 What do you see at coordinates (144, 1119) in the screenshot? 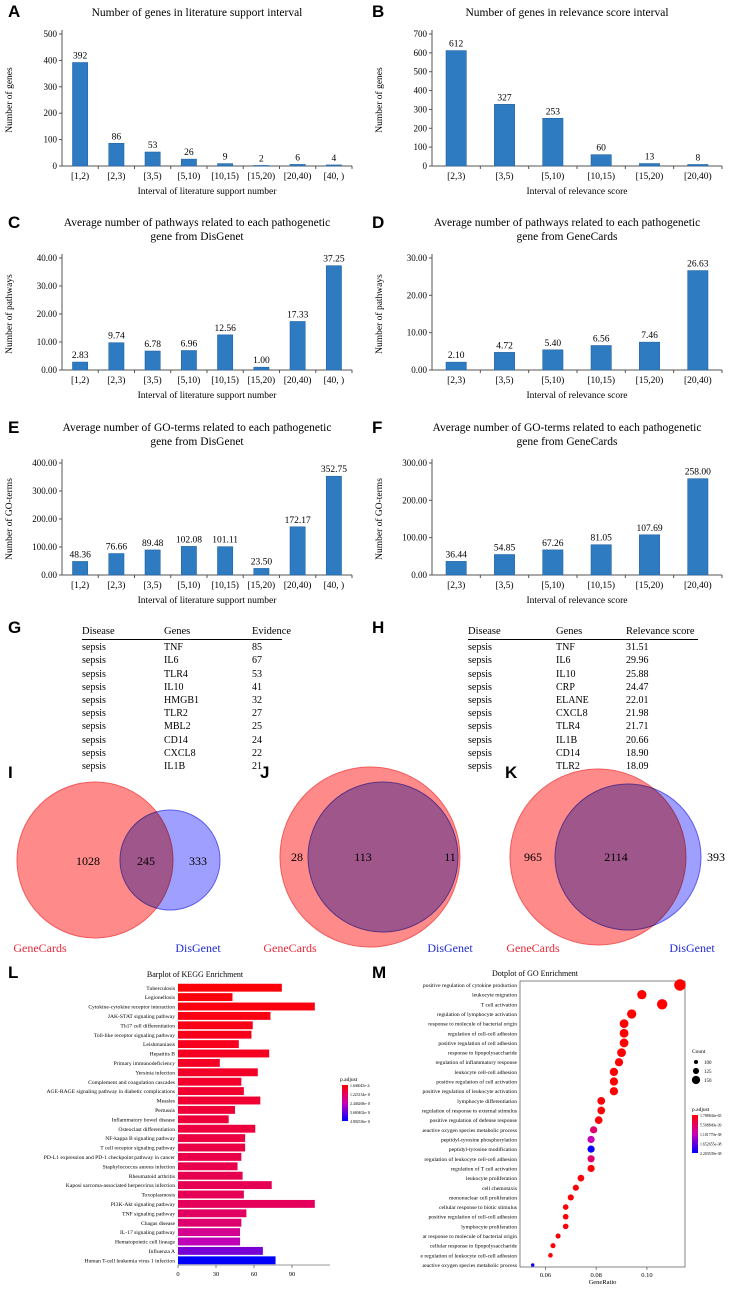
I see `y-category-label: Inflammatory bowel disease` at bounding box center [144, 1119].